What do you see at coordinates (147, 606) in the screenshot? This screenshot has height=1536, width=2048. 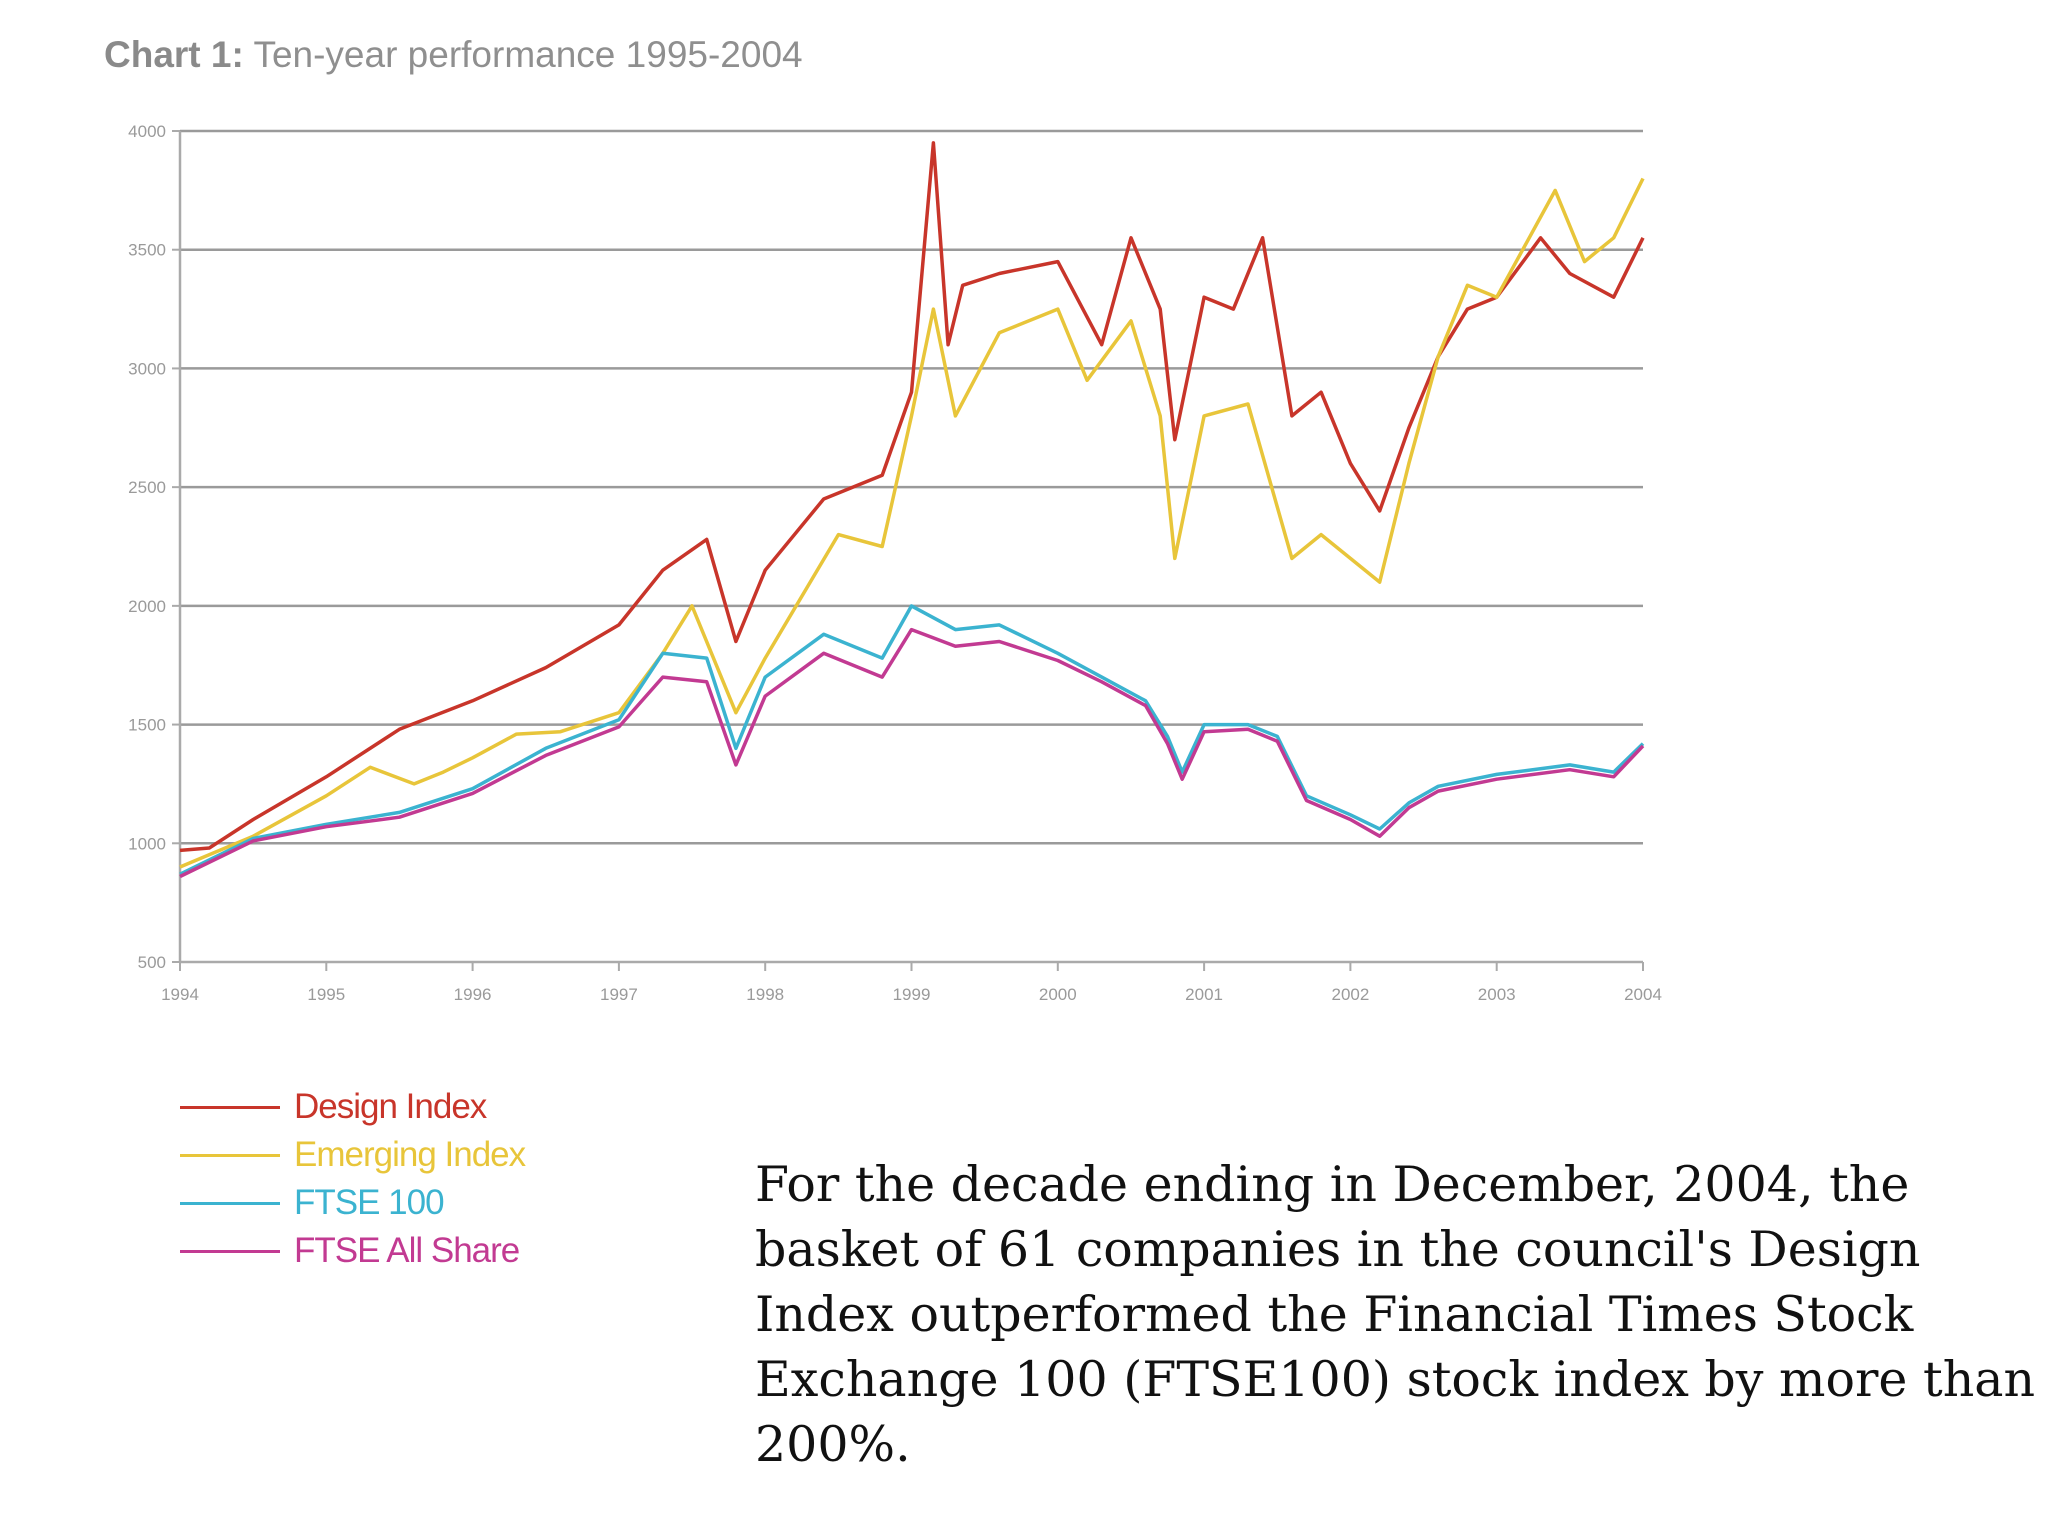 I see `y-tick-label-2000: 2000` at bounding box center [147, 606].